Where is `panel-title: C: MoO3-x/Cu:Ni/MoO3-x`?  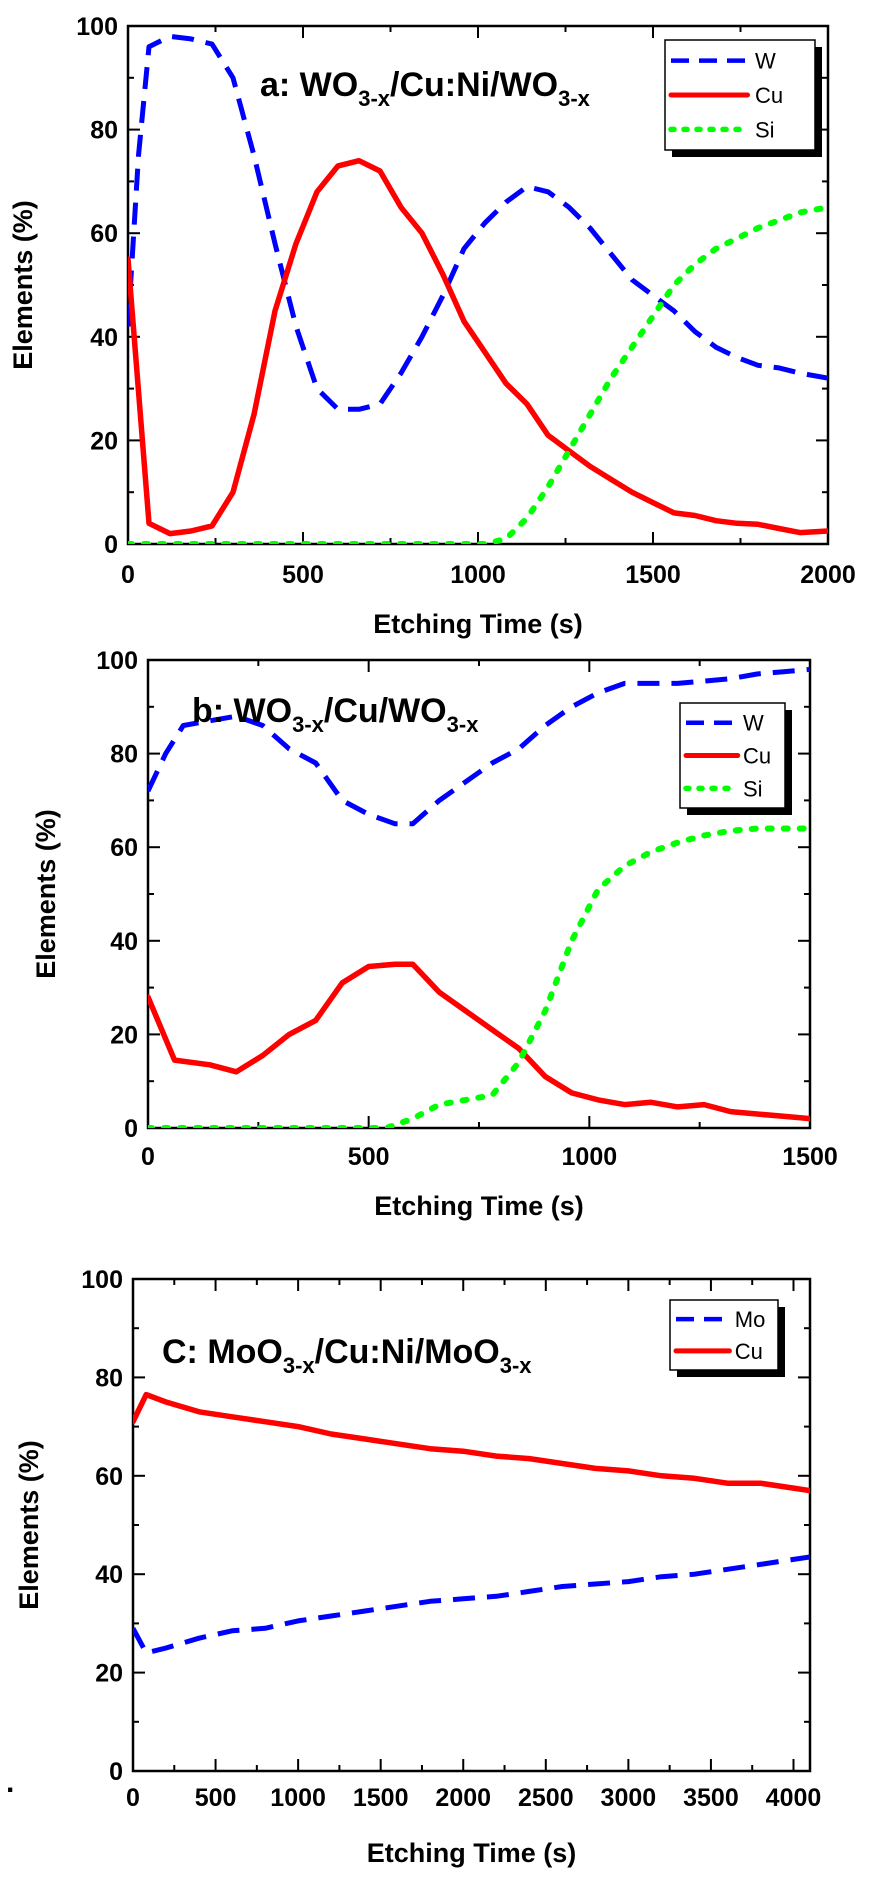
panel-title: C: MoO3-x/Cu:Ni/MoO3-x is located at coordinates (347, 1355).